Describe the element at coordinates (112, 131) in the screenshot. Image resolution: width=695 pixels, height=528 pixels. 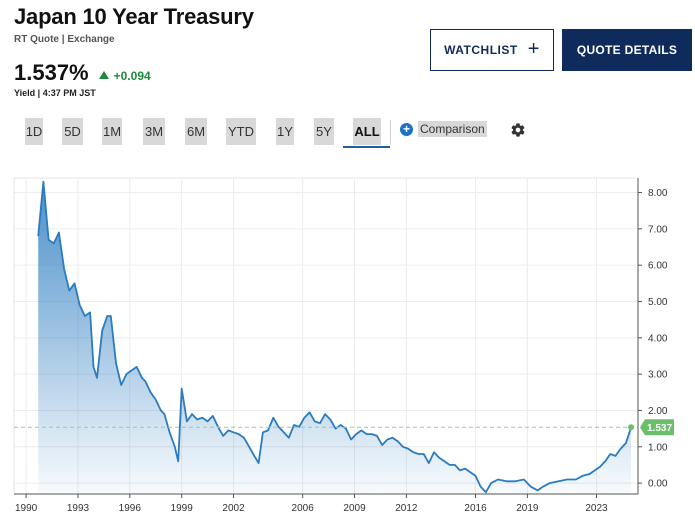
I see `range-1m-button: 1M` at that location.